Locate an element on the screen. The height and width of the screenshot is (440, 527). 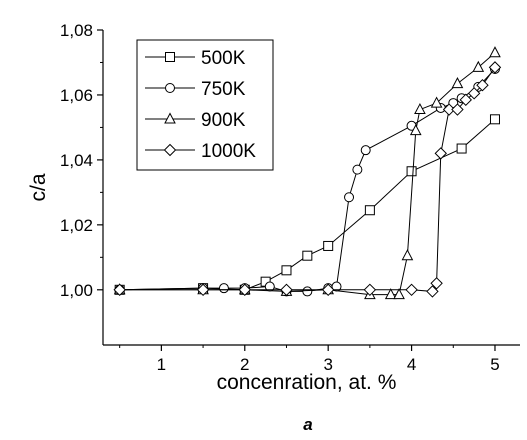
legend-box is located at coordinates (205, 105).